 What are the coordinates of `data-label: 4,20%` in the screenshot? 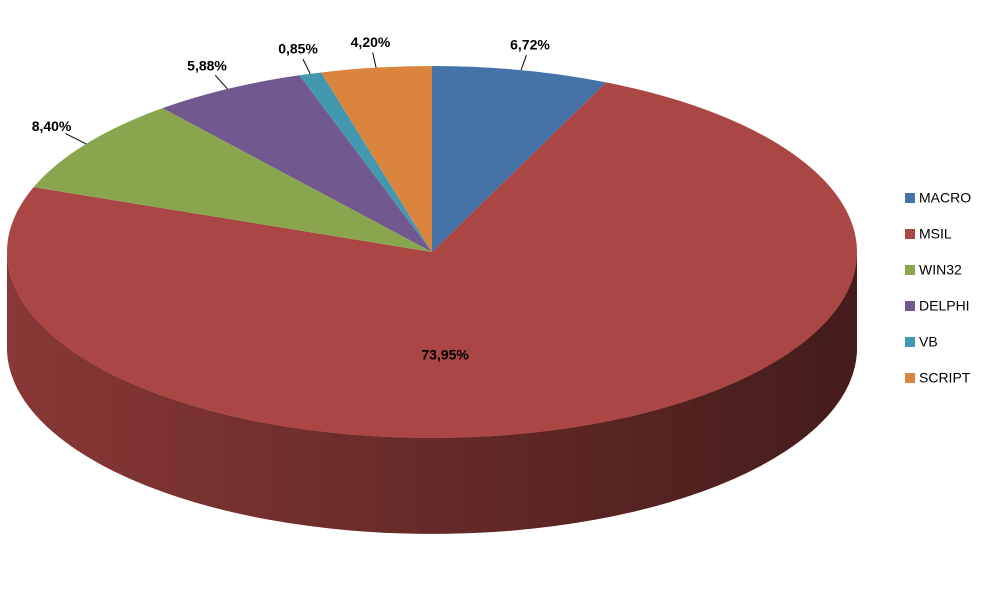 It's located at (371, 42).